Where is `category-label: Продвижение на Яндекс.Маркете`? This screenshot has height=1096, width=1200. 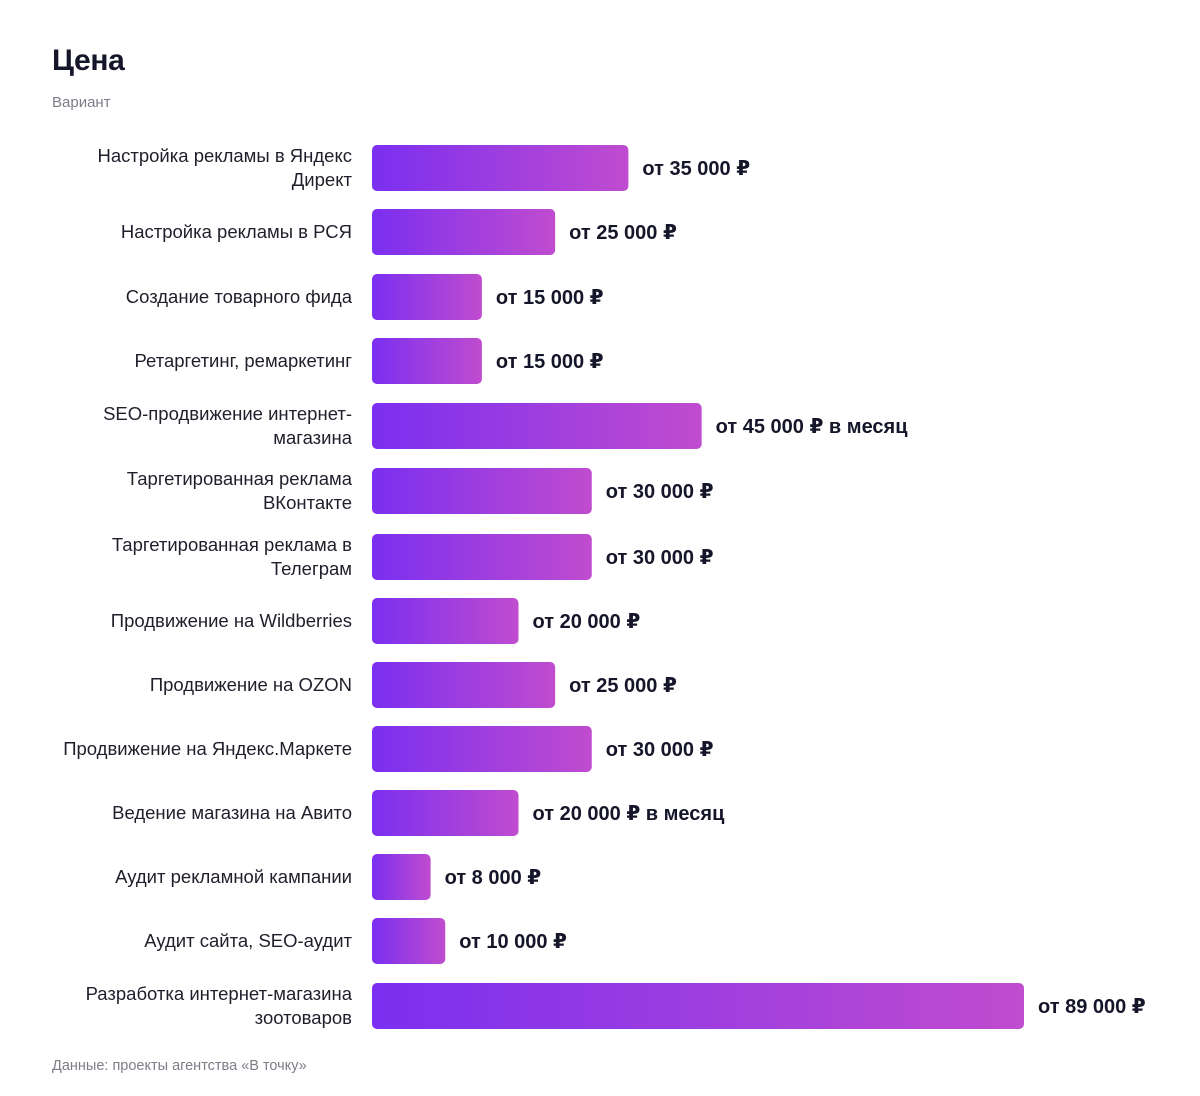 category-label: Продвижение на Яндекс.Маркете is located at coordinates (207, 748).